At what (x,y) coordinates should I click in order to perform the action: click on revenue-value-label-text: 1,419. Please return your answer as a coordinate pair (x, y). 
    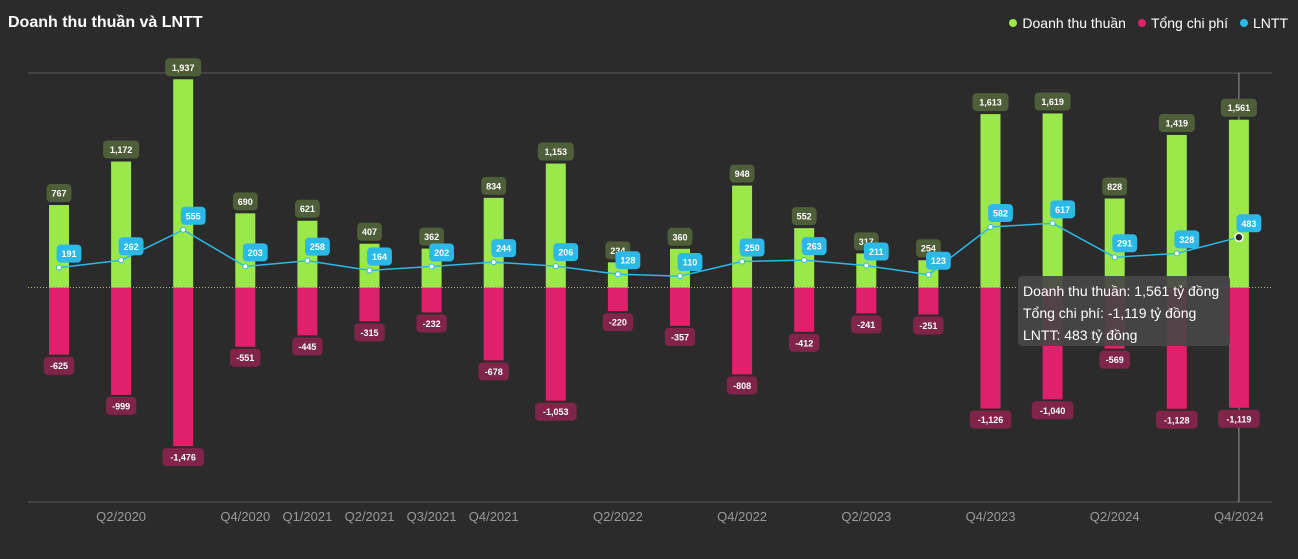
    Looking at the image, I should click on (1177, 123).